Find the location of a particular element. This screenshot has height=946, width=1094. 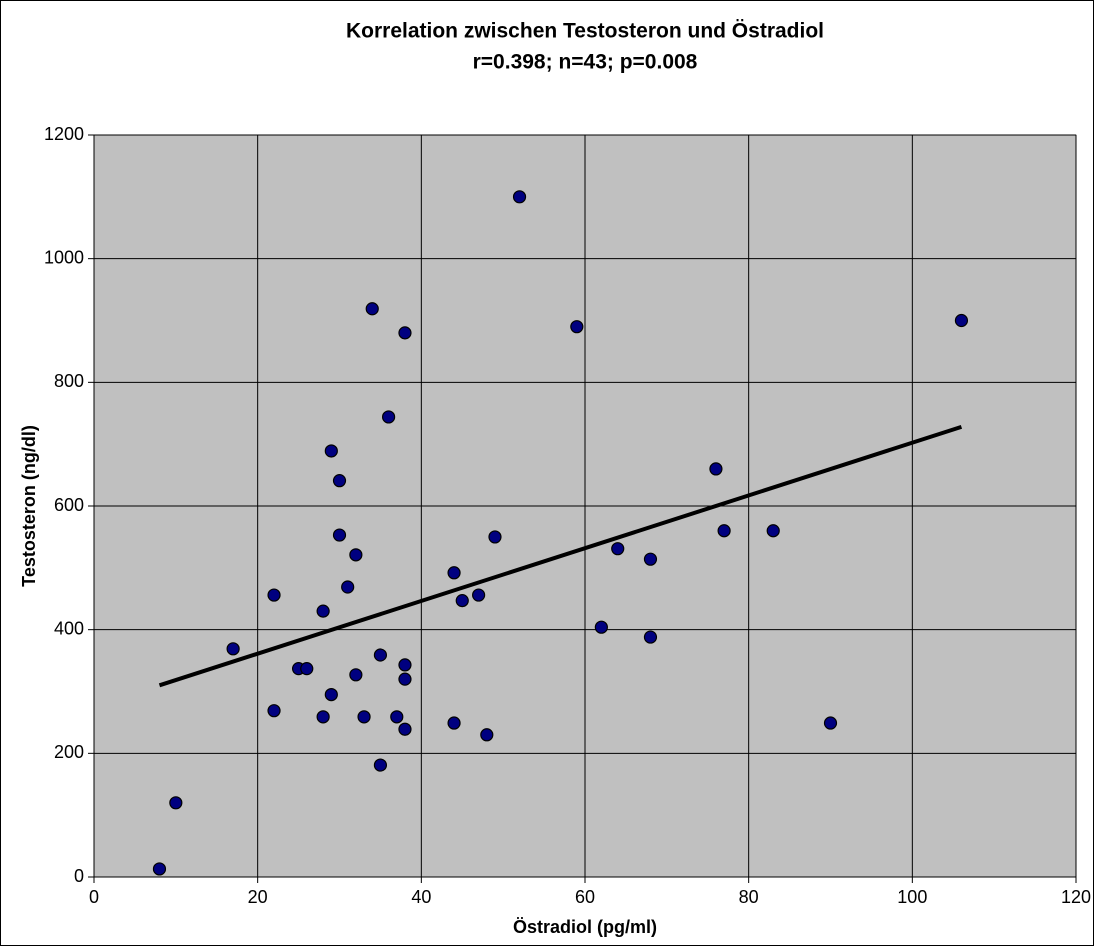

y-tick-label: 1000 is located at coordinates (64, 257).